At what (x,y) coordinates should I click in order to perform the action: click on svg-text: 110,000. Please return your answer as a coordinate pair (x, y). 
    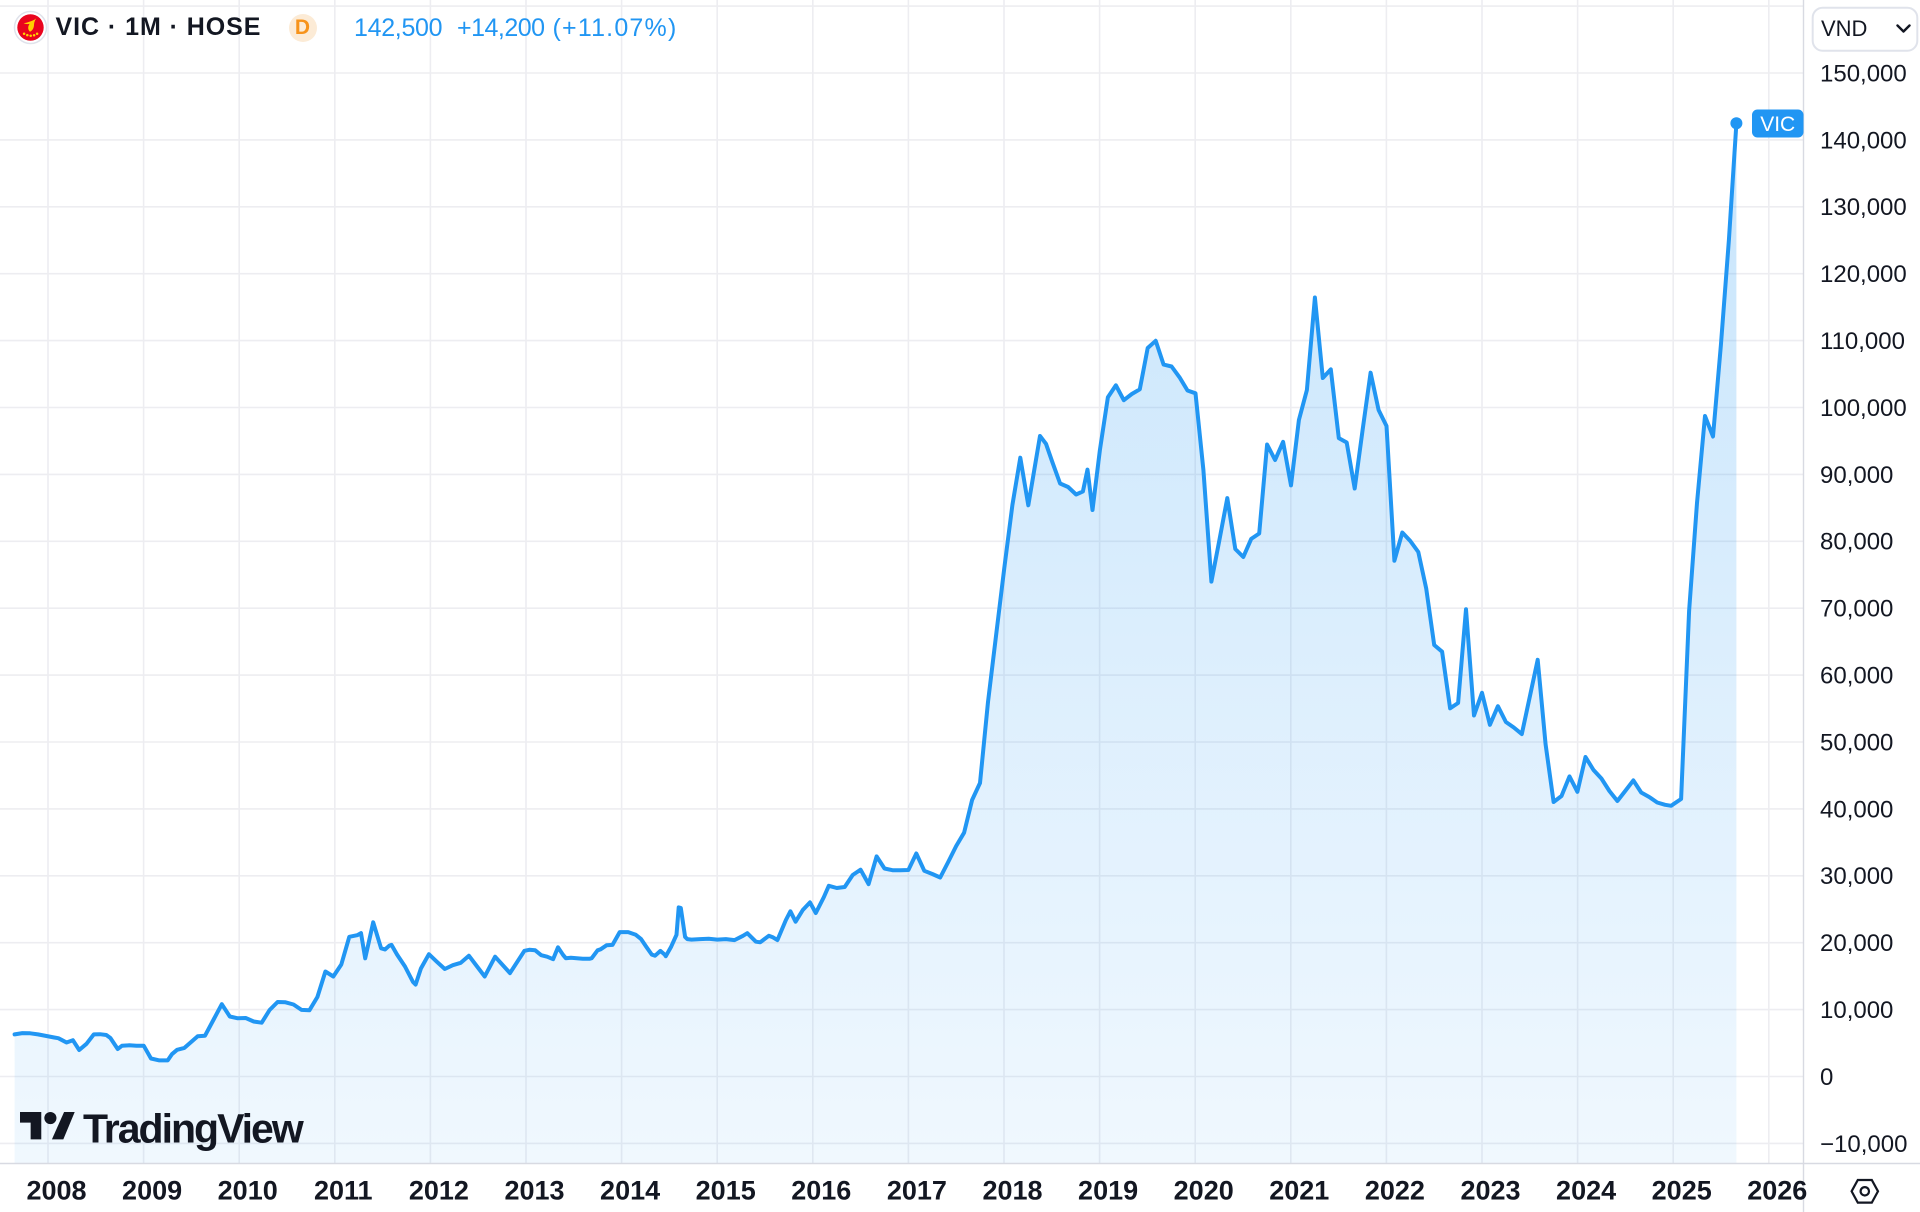
    Looking at the image, I should click on (1862, 341).